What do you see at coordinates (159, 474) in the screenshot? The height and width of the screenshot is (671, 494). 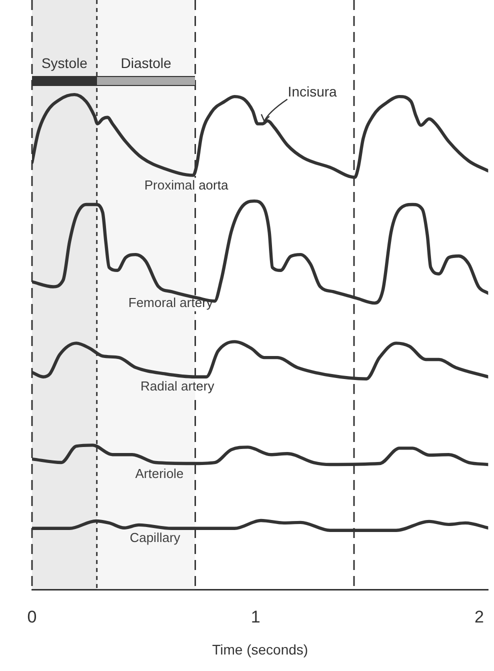 I see `series-label: Arteriole` at bounding box center [159, 474].